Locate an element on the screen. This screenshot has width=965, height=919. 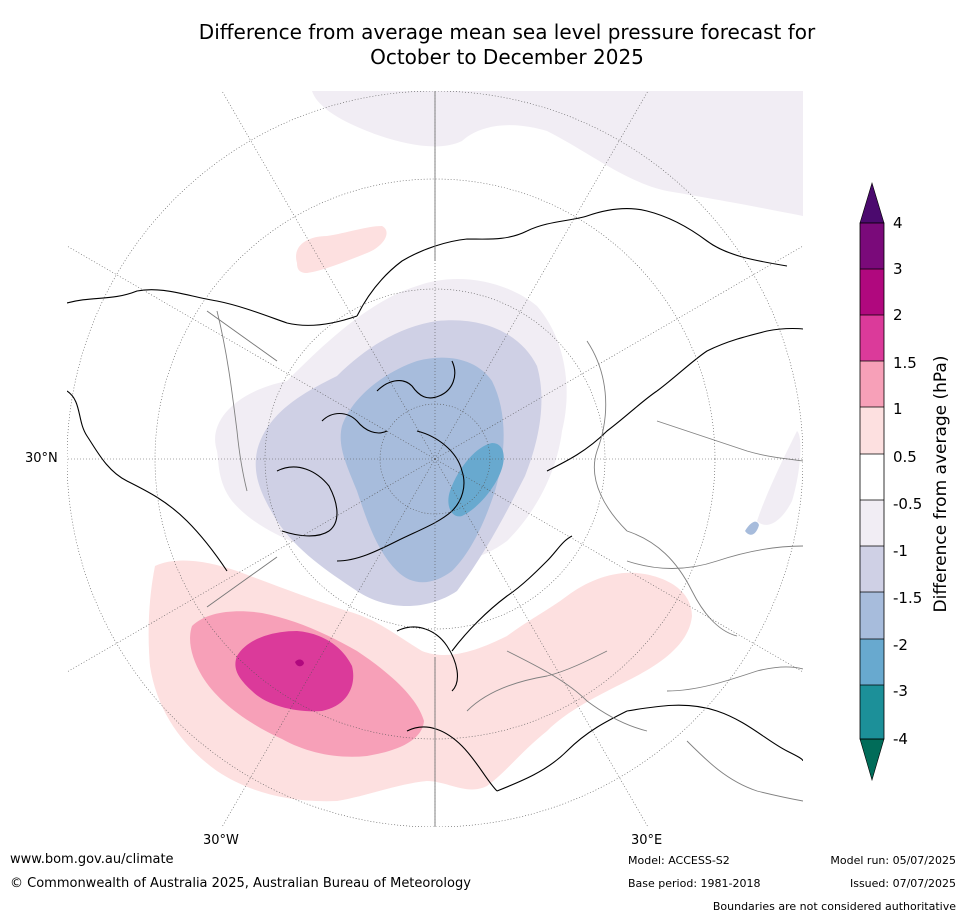
colorbar-band-m1-m0.5 is located at coordinates (872, 523).